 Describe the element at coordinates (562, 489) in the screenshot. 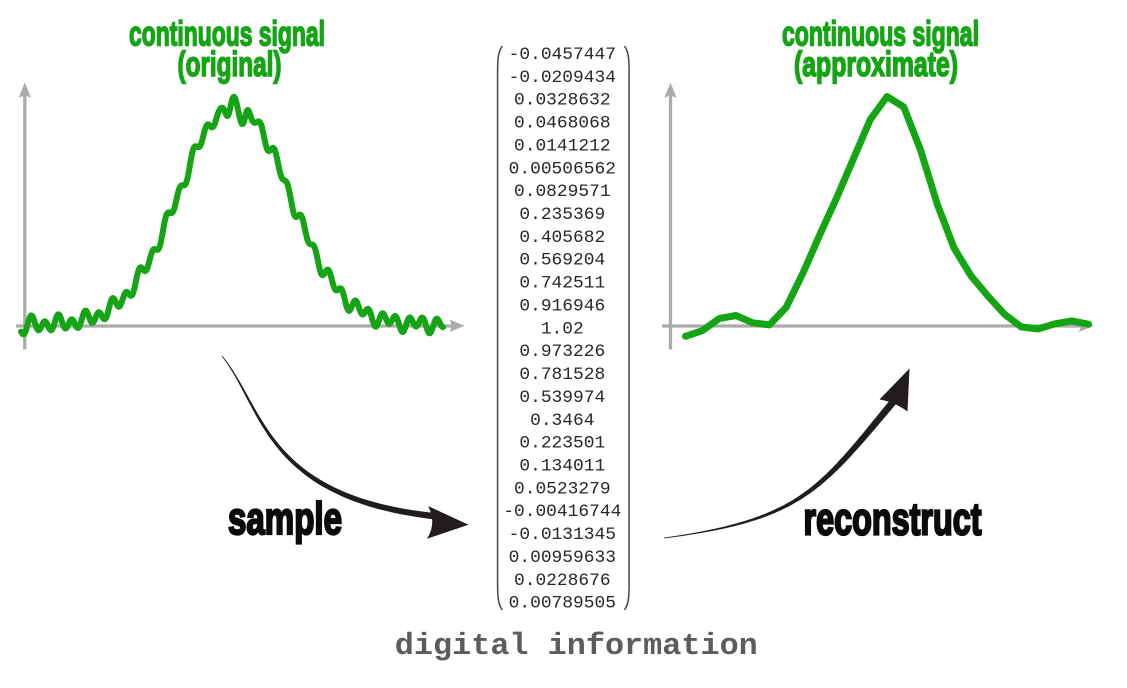

I see `svg-text: 0.0523279` at that location.